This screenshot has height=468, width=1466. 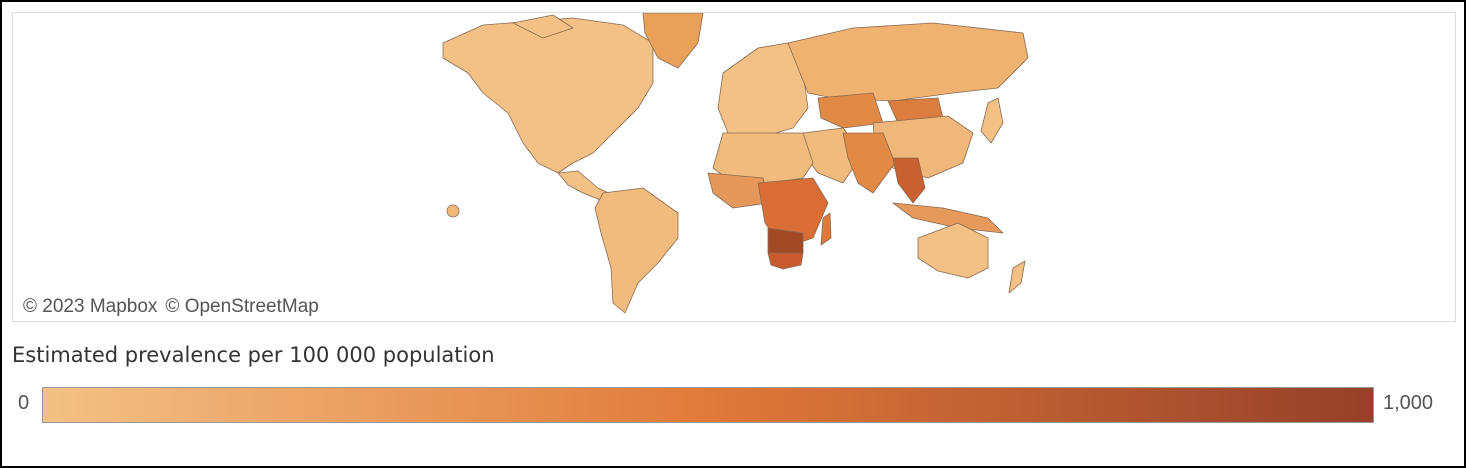 What do you see at coordinates (453, 211) in the screenshot?
I see `pacific-island-shape` at bounding box center [453, 211].